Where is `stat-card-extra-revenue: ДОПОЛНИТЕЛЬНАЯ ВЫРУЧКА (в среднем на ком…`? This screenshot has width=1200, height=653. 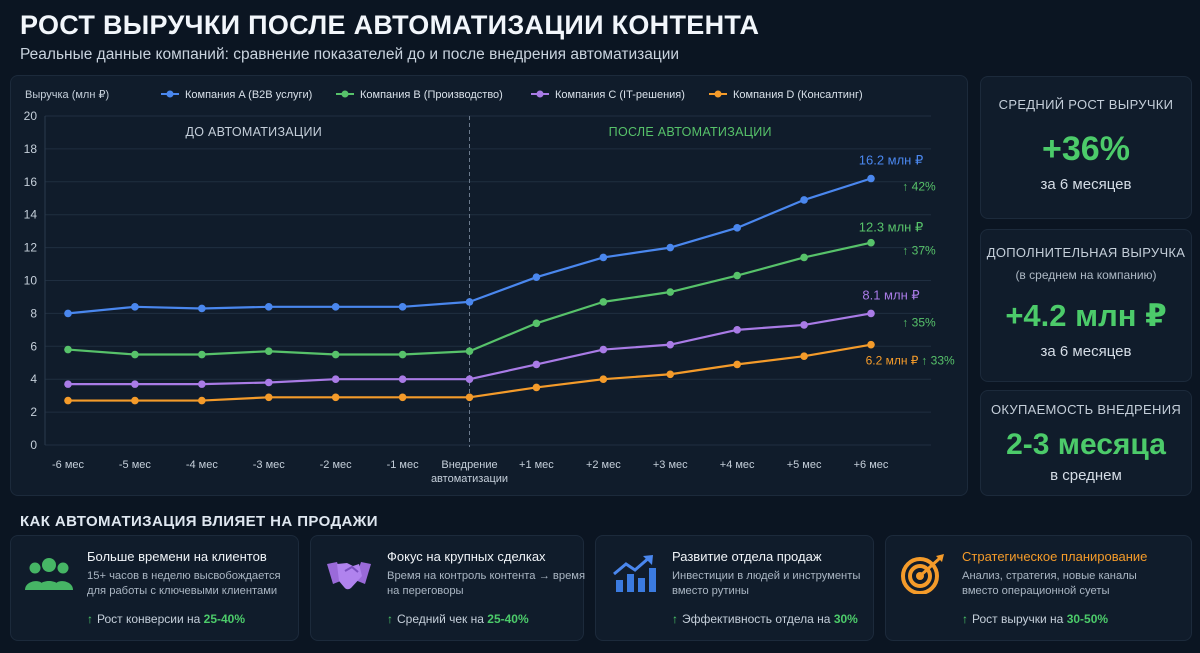 stat-card-extra-revenue: ДОПОЛНИТЕЛЬНАЯ ВЫРУЧКА (в среднем на ком… is located at coordinates (1086, 305).